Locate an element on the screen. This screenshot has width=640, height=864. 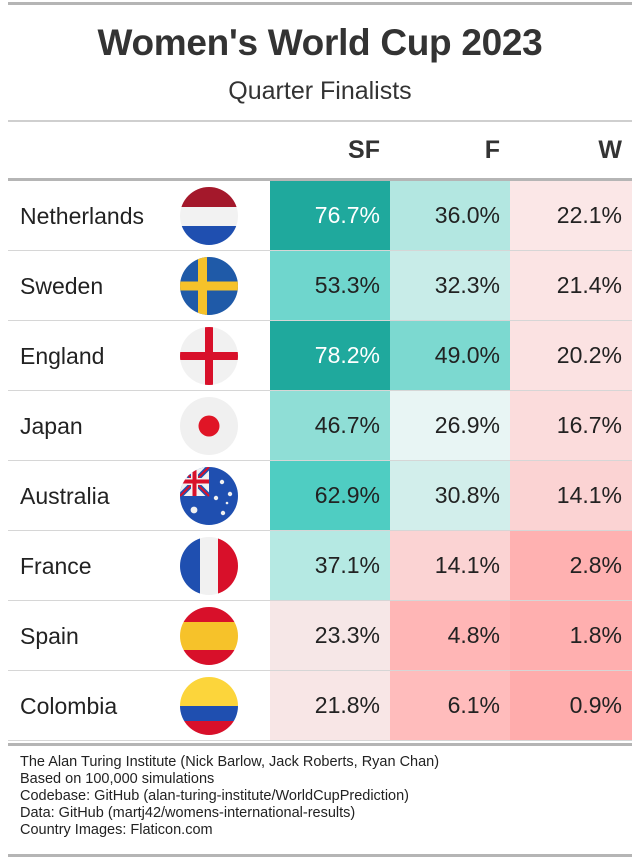
cell-w: 1.8% is located at coordinates (571, 635).